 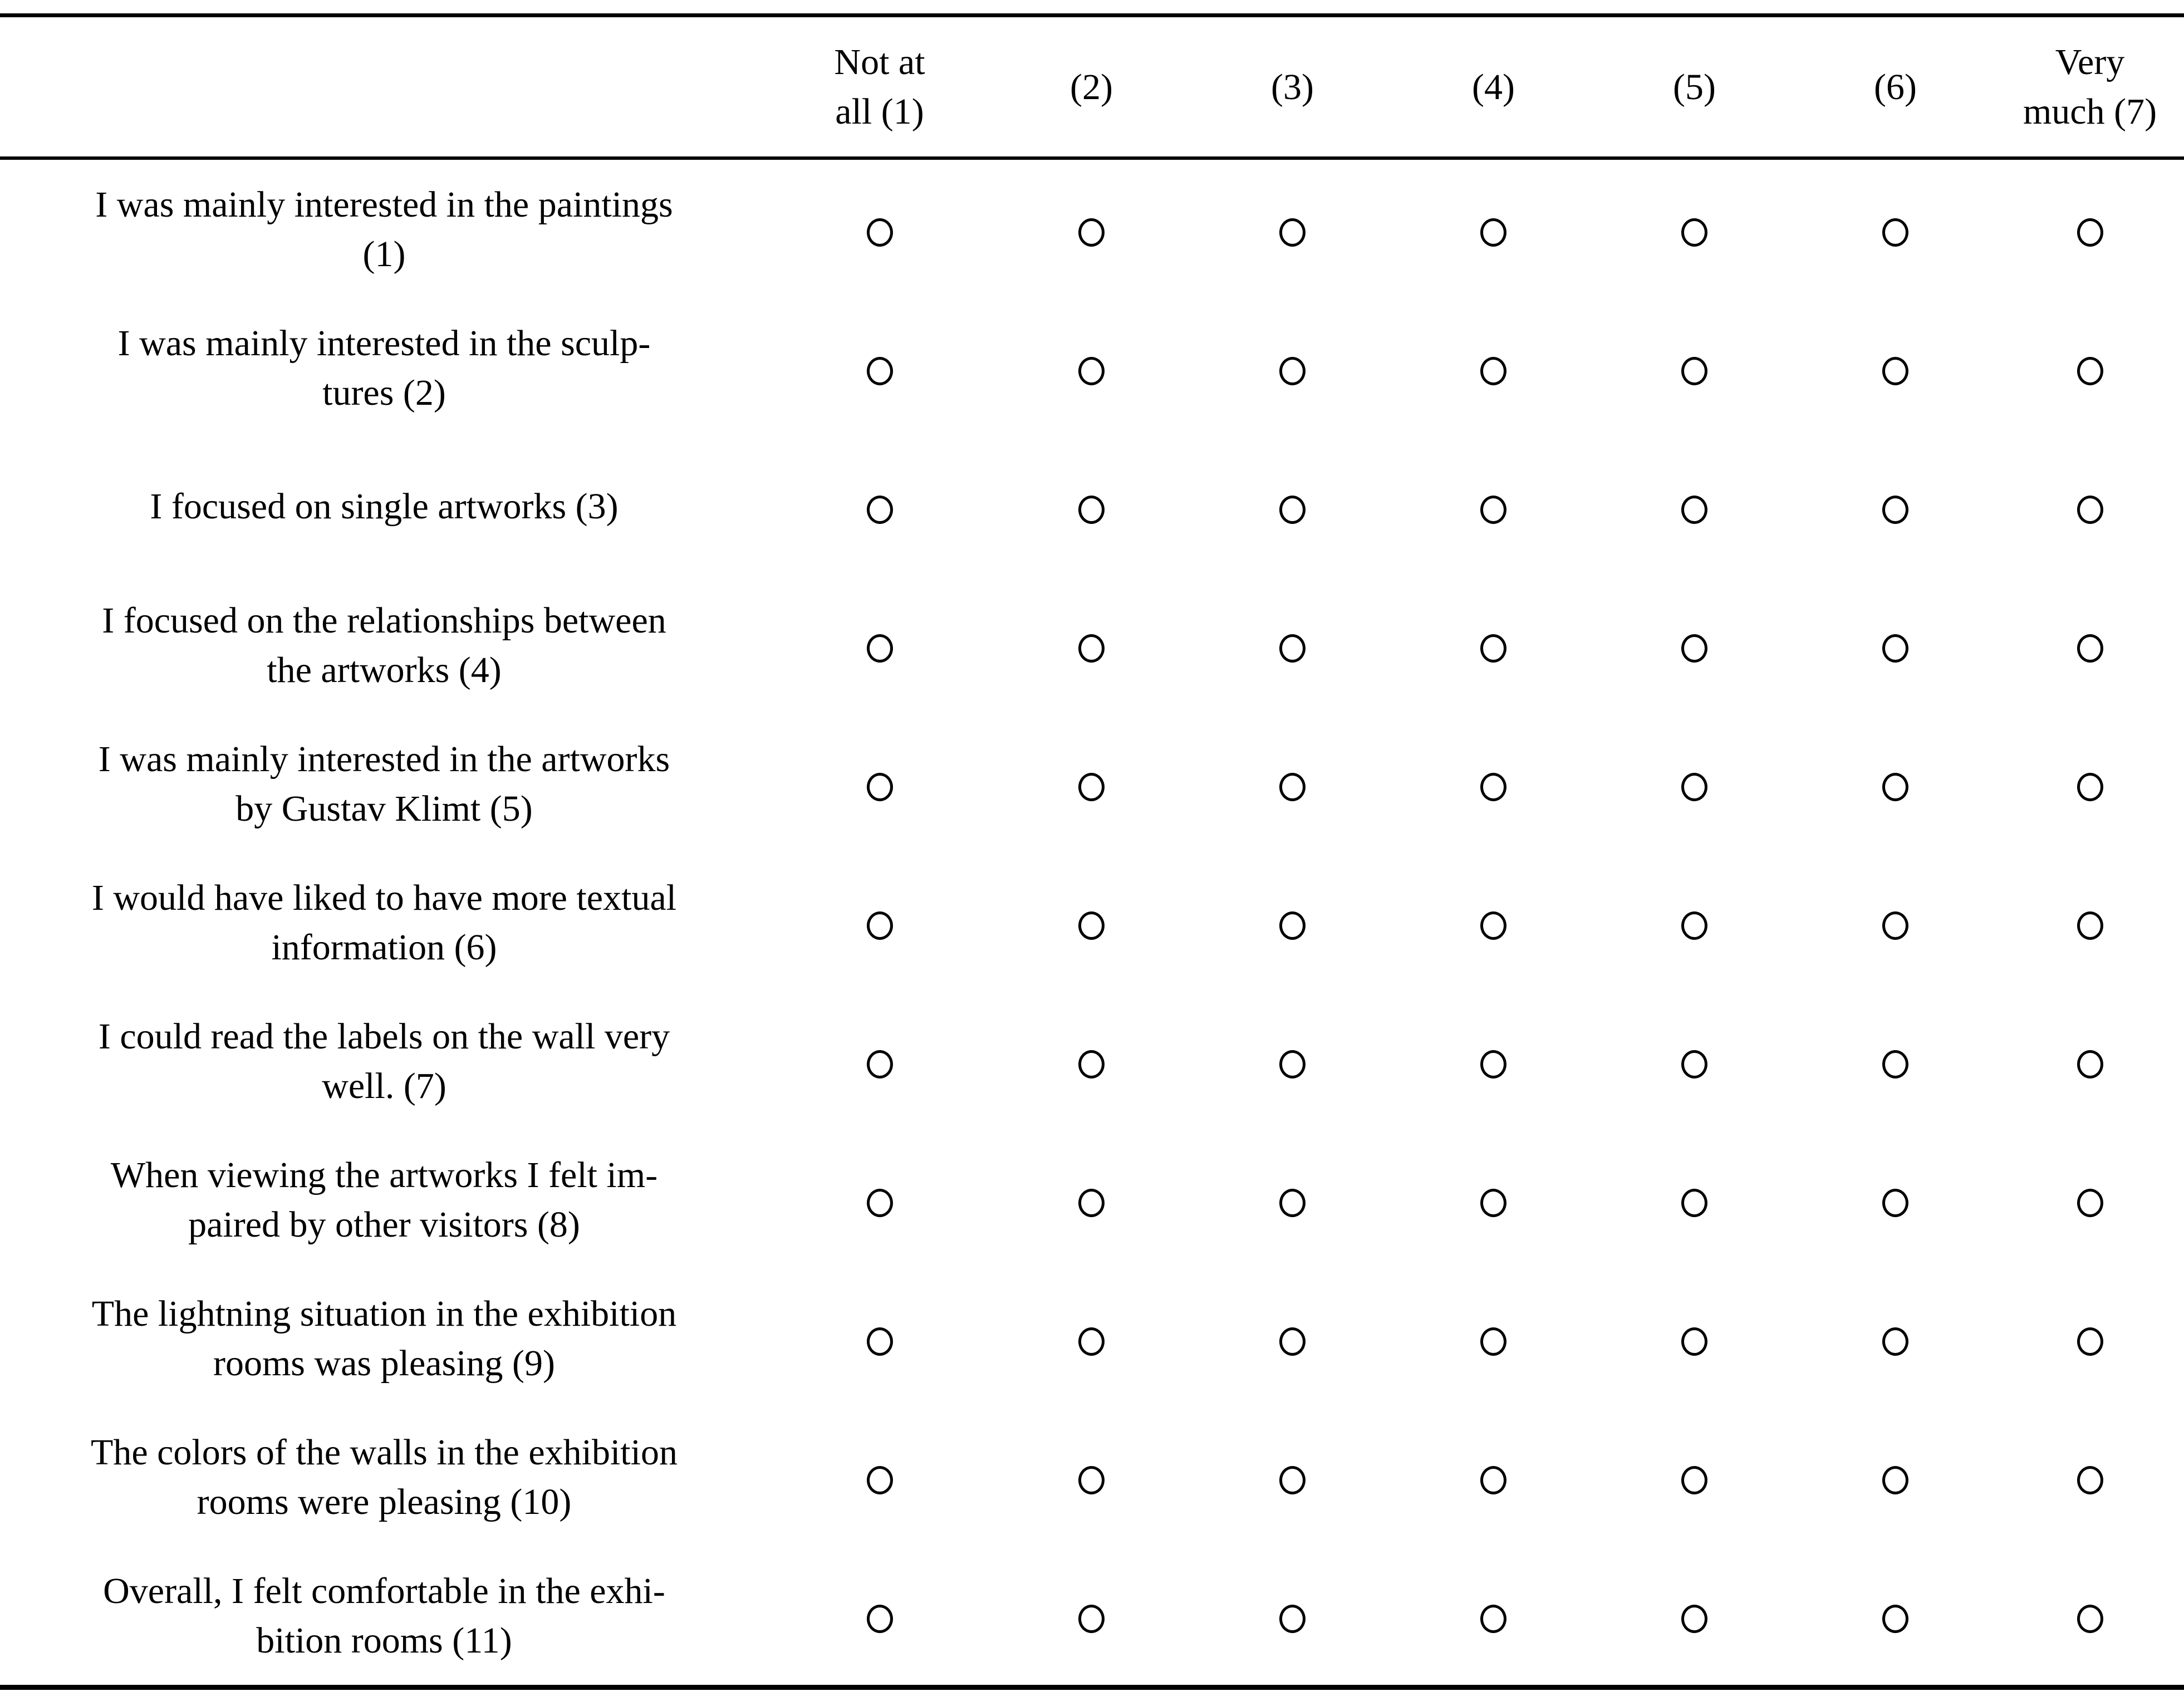 I want to click on radio-button-row8-option6, so click(x=1895, y=1204).